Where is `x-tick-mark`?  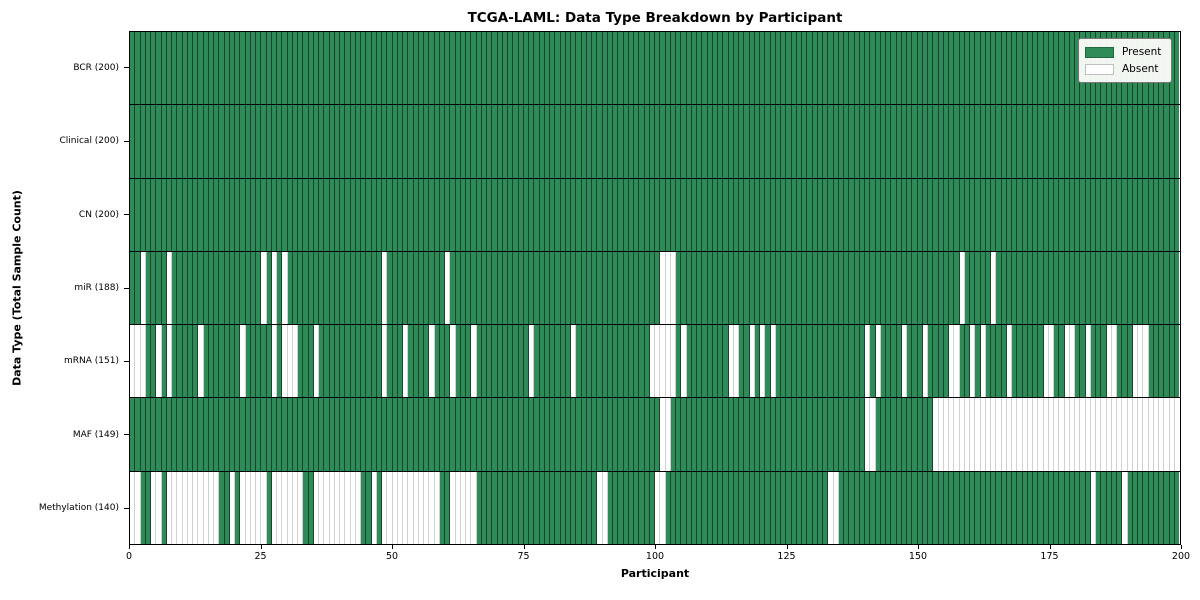 x-tick-mark is located at coordinates (787, 547).